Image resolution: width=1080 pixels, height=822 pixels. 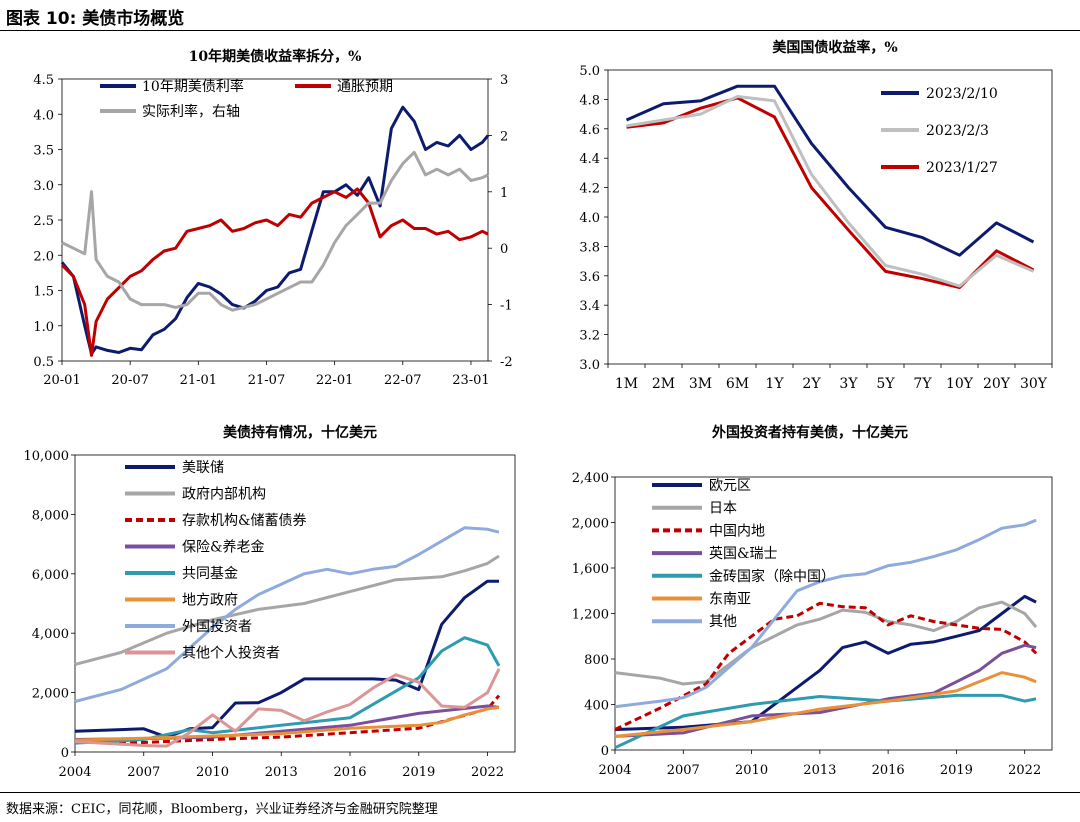 What do you see at coordinates (95, 19) in the screenshot?
I see `figure-title: 图表 10: 美债市场概览` at bounding box center [95, 19].